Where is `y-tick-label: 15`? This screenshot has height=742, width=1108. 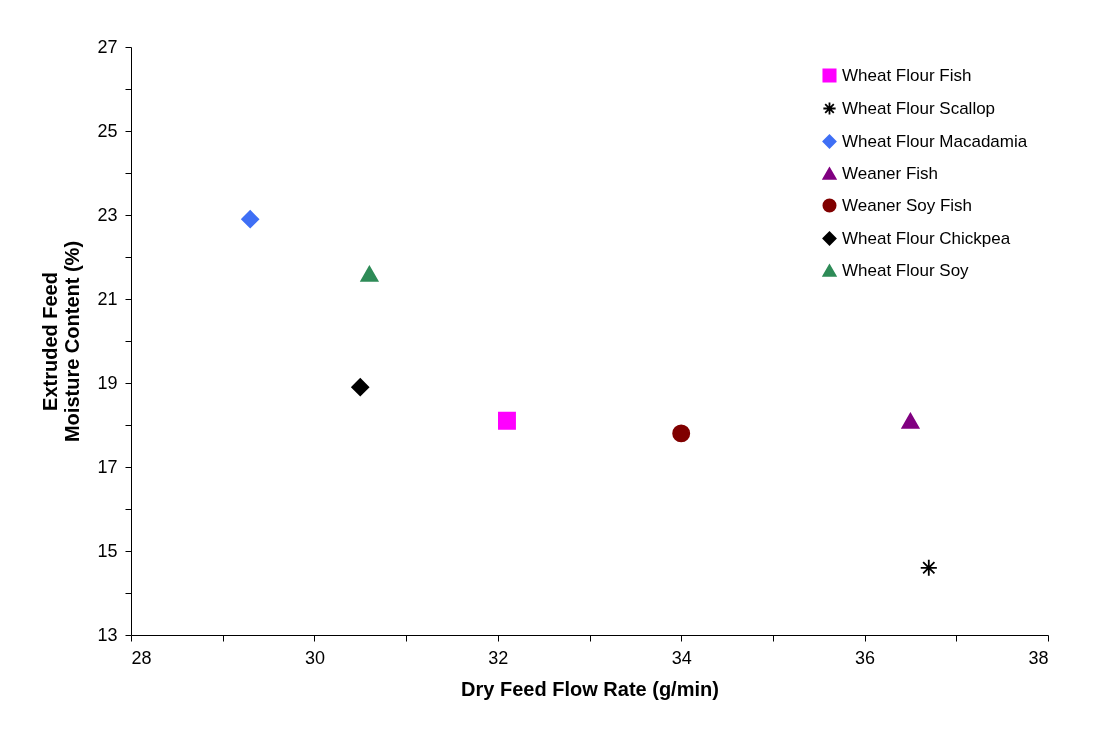 y-tick-label: 15 is located at coordinates (107, 550).